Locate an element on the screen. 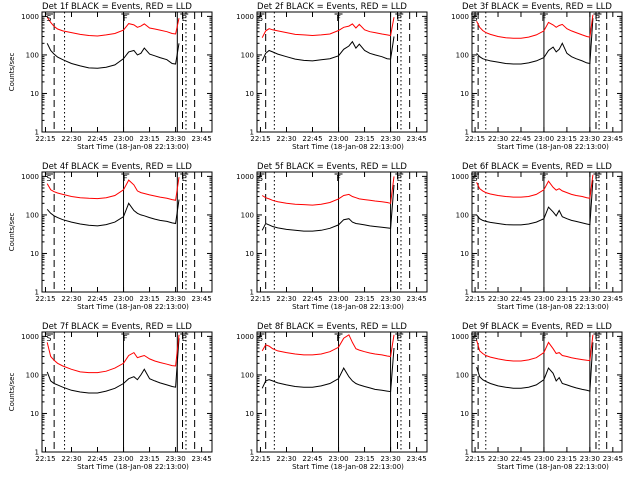  chart-title: Det 7f BLACK = Events, RED = LLD is located at coordinates (117, 327).